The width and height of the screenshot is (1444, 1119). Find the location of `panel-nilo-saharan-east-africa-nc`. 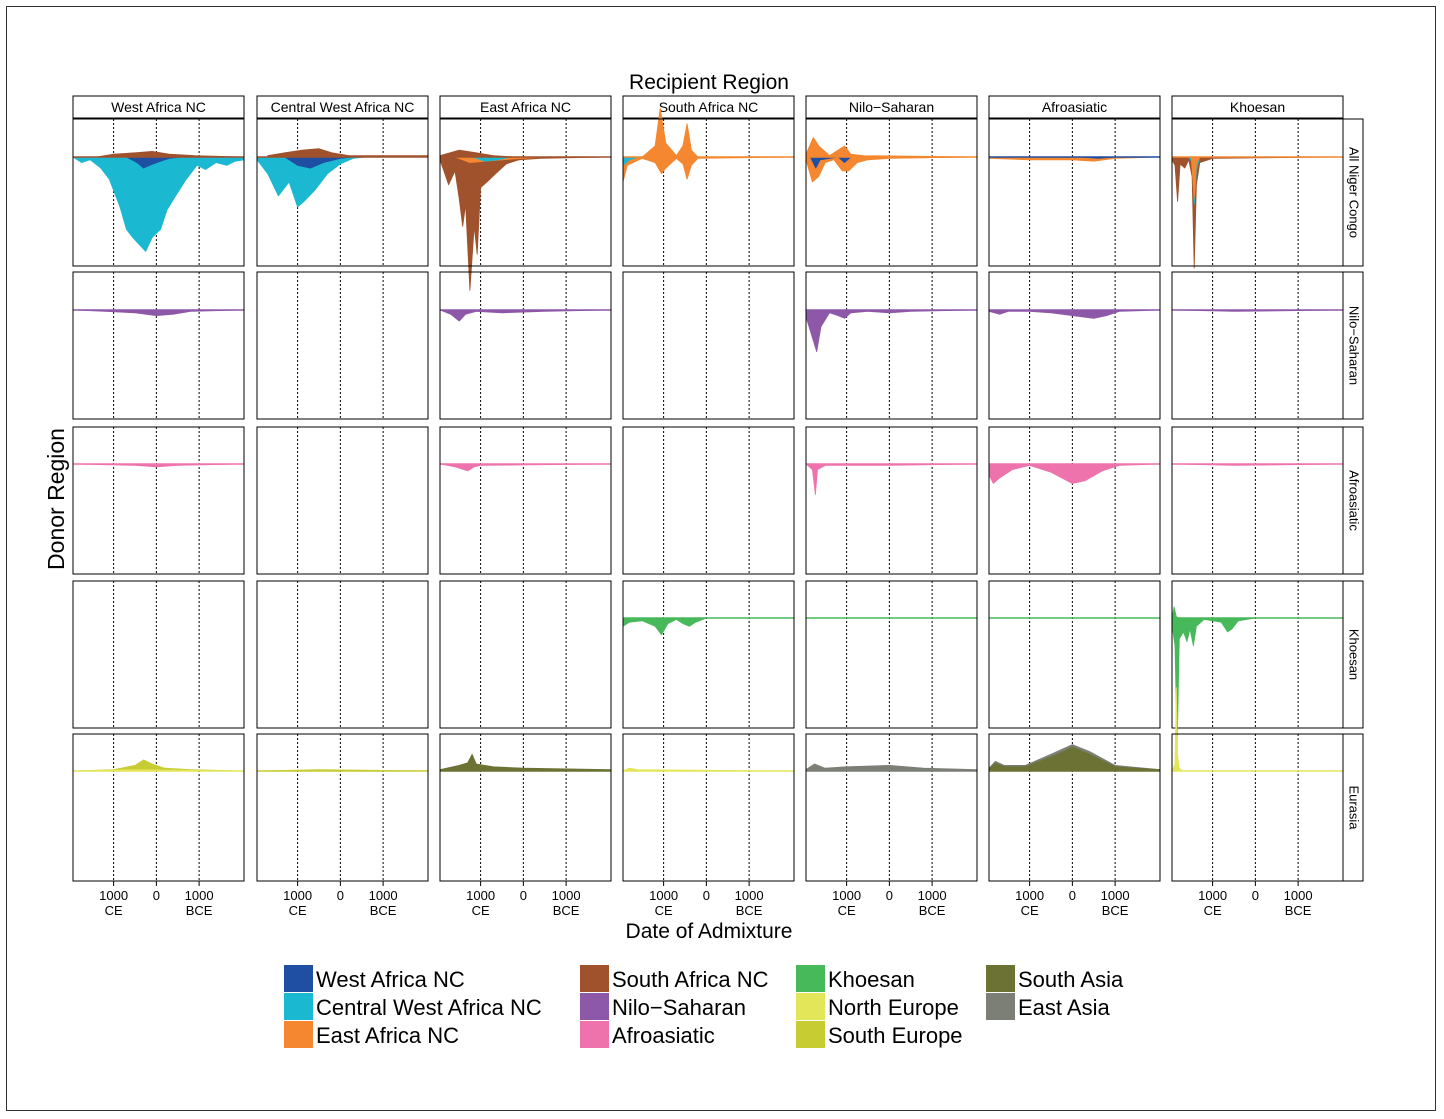

panel-nilo-saharan-east-africa-nc is located at coordinates (525, 345).